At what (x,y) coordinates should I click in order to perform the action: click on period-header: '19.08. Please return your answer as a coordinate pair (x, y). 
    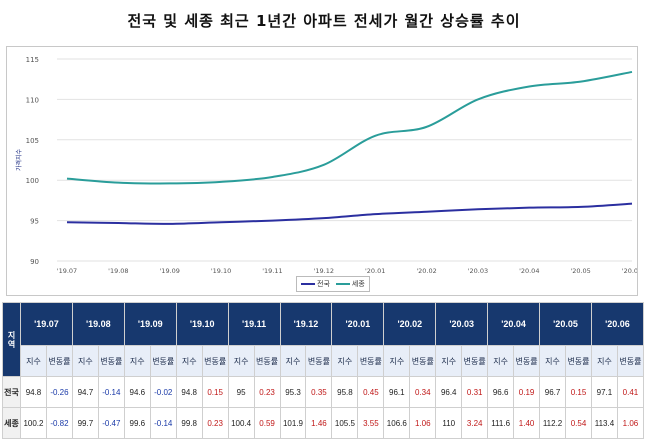
    Looking at the image, I should click on (98, 324).